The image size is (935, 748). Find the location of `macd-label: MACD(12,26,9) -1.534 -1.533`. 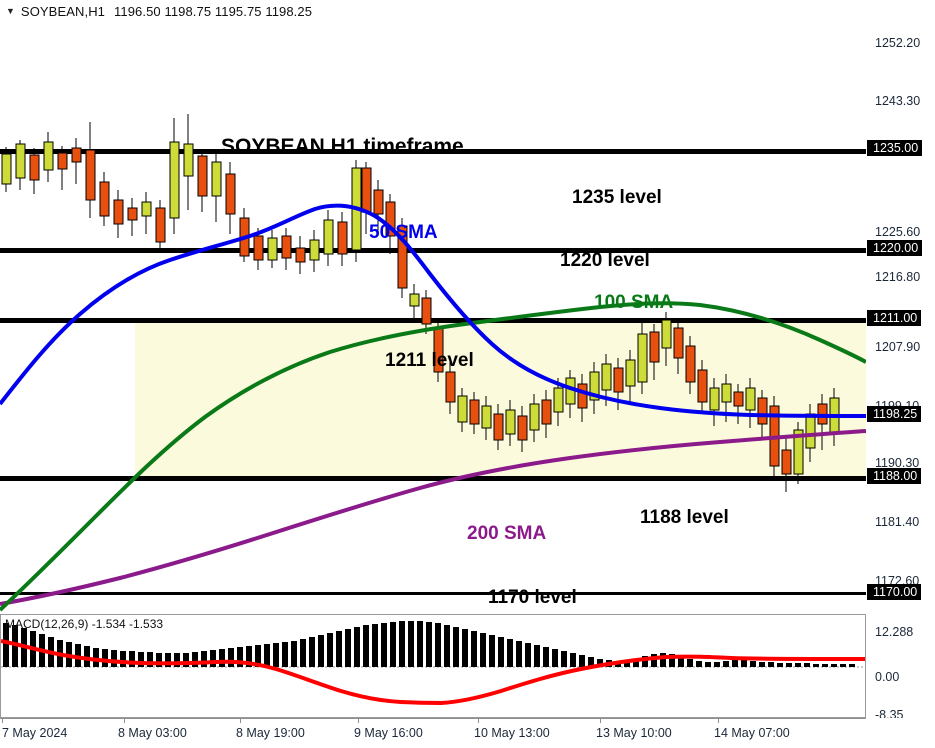

macd-label: MACD(12,26,9) -1.534 -1.533 is located at coordinates (84, 624).